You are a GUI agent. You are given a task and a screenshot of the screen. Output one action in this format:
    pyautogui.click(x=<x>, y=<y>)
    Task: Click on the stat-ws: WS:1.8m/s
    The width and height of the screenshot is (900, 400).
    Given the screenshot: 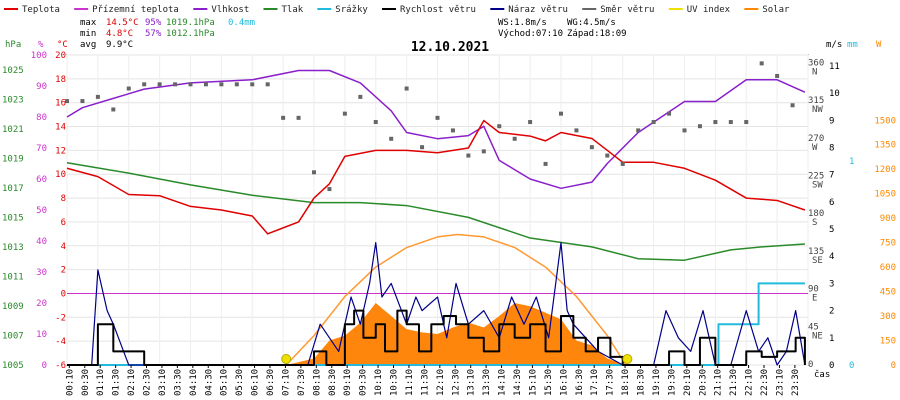 What is the action you would take?
    pyautogui.click(x=522, y=23)
    